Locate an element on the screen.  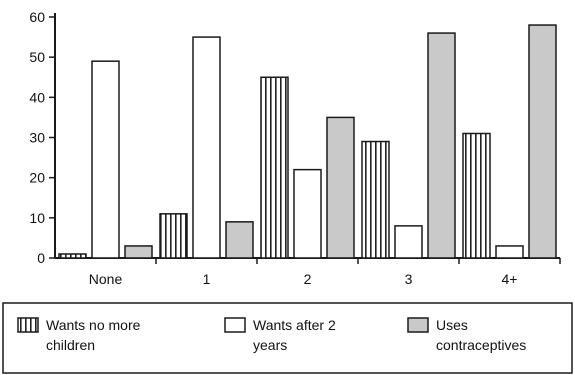
x-tick-label: 4+ is located at coordinates (510, 279).